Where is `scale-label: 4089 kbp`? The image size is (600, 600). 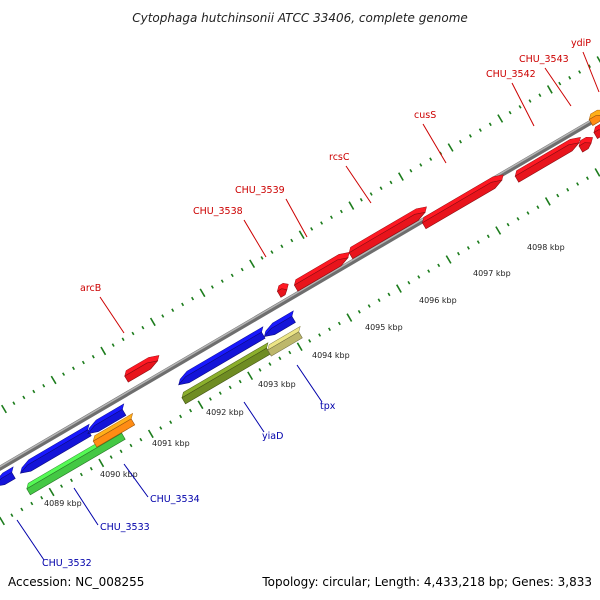 scale-label: 4089 kbp is located at coordinates (63, 503).